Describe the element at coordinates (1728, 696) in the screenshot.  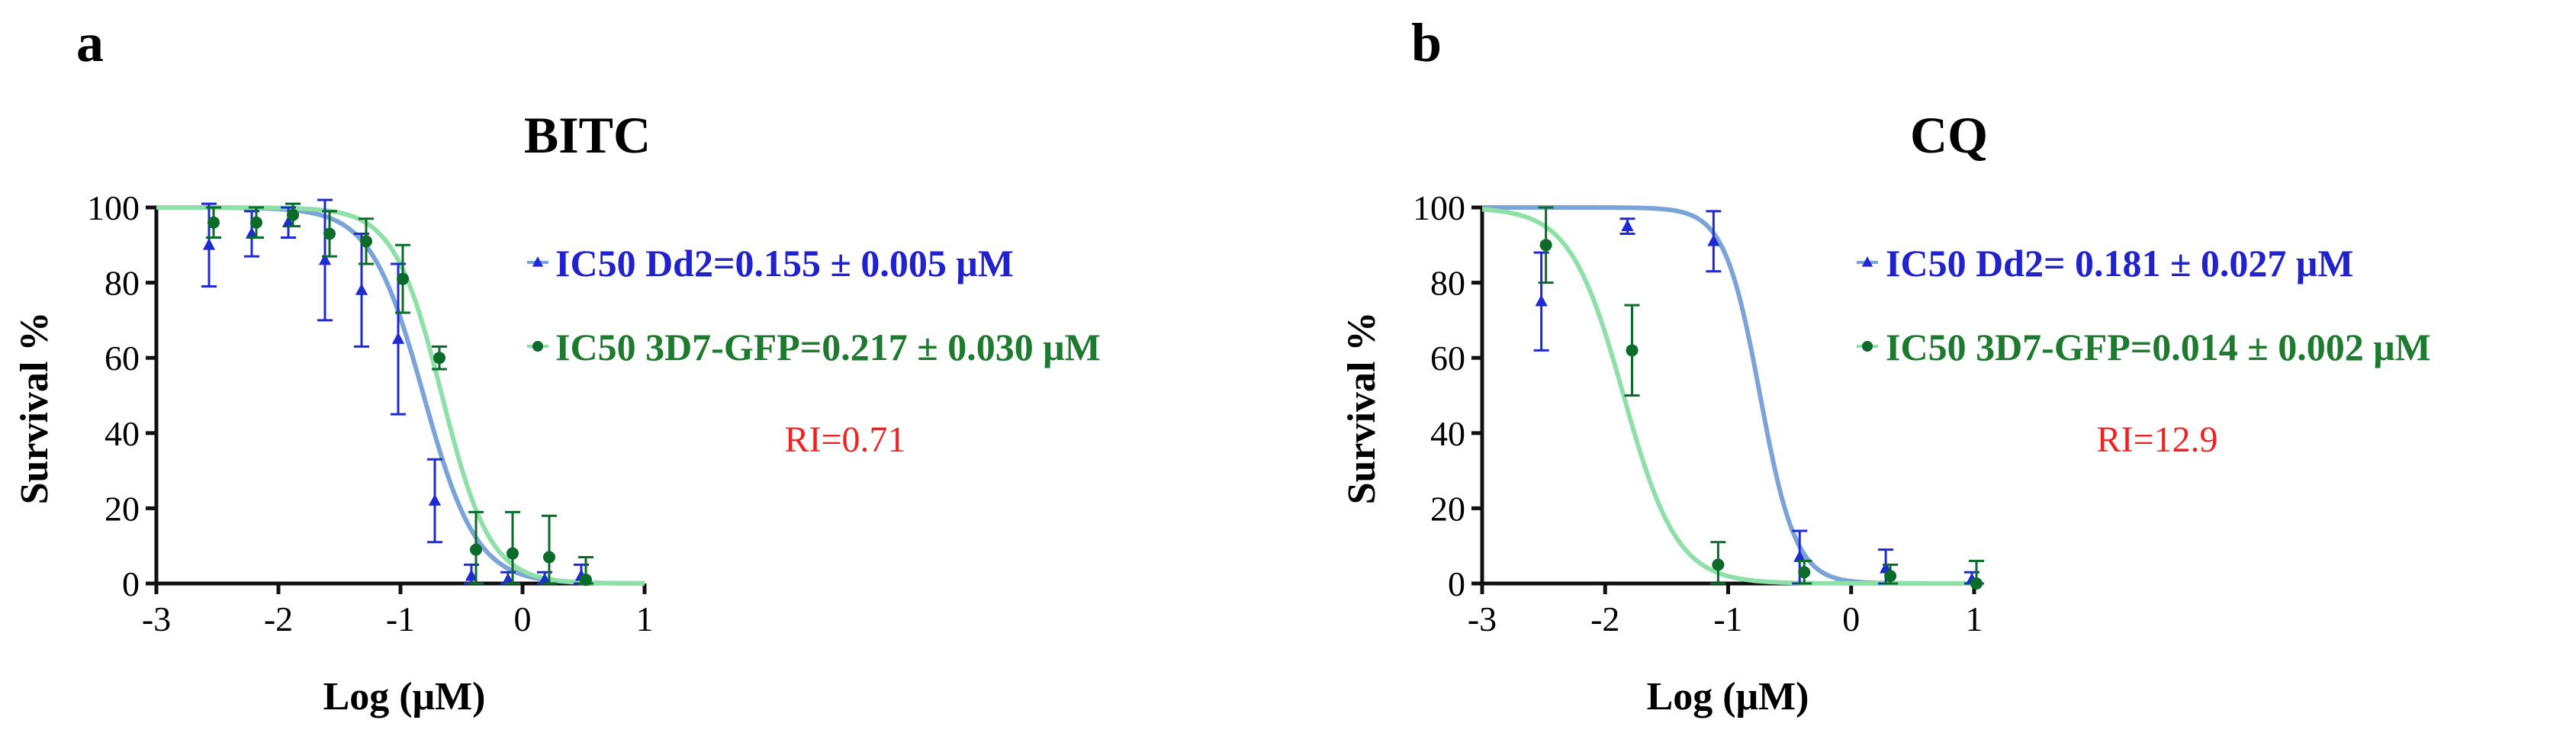
I see `x-axis-label-b: Log (μM)` at that location.